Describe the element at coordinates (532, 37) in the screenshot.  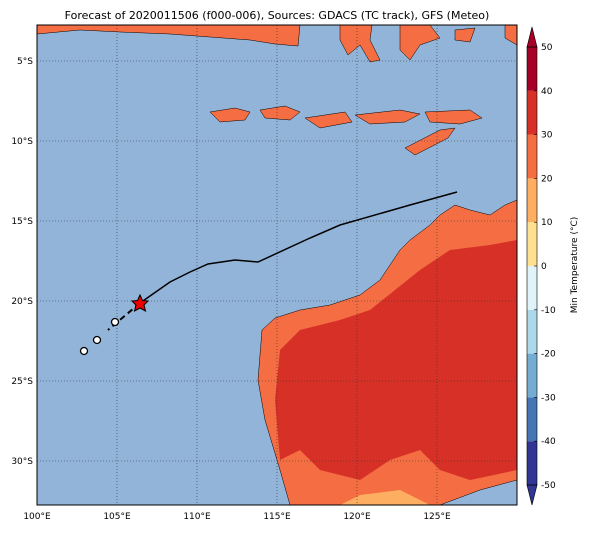
I see `colorbar-extend-high` at that location.